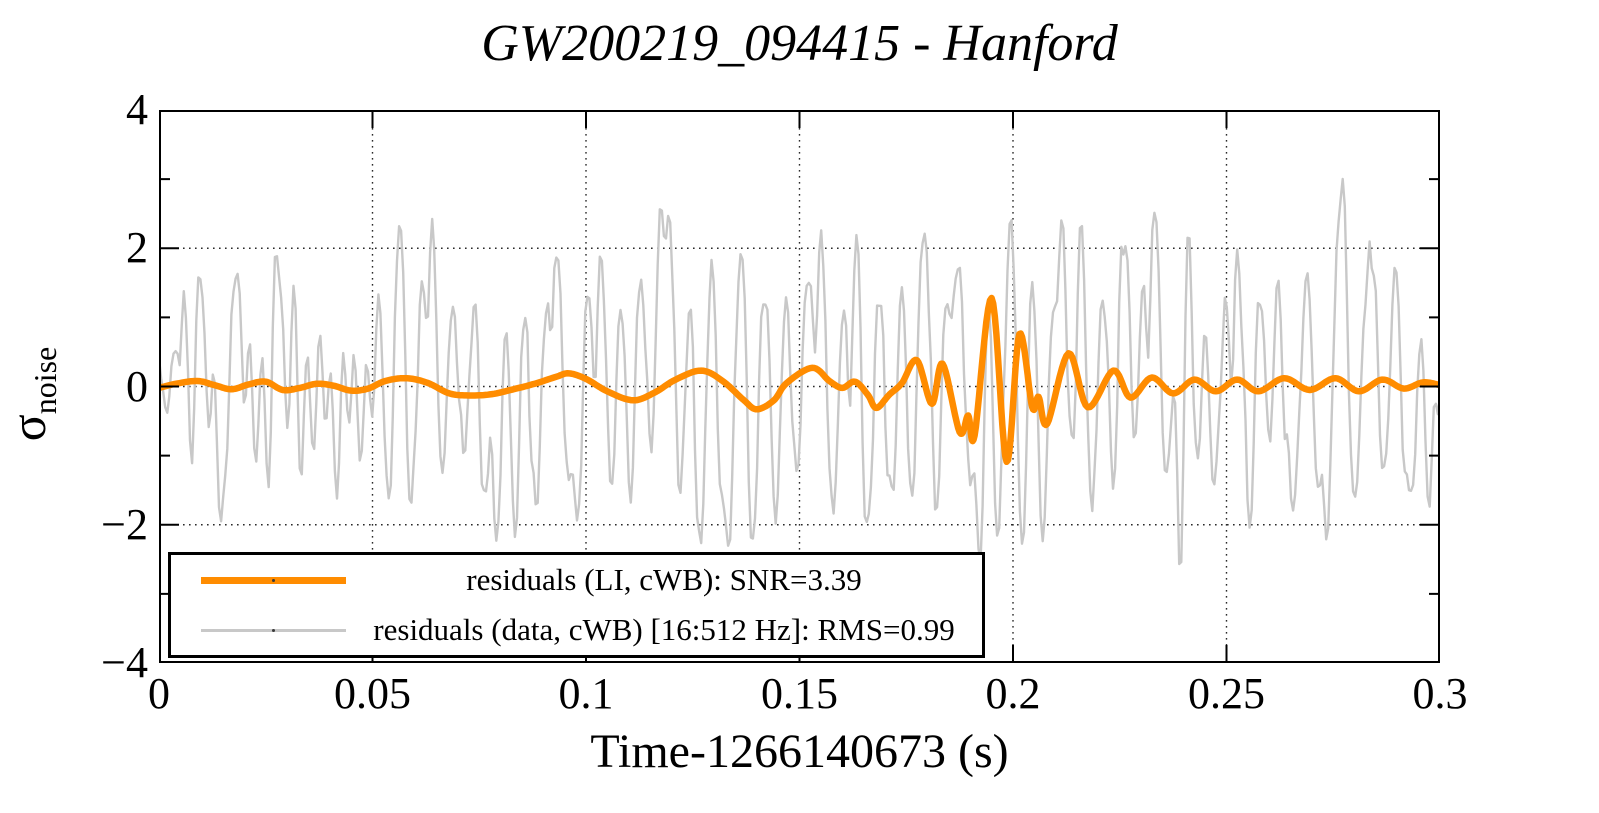  What do you see at coordinates (799, 751) in the screenshot?
I see `x-axis-label: Time-1266140673 (s)` at bounding box center [799, 751].